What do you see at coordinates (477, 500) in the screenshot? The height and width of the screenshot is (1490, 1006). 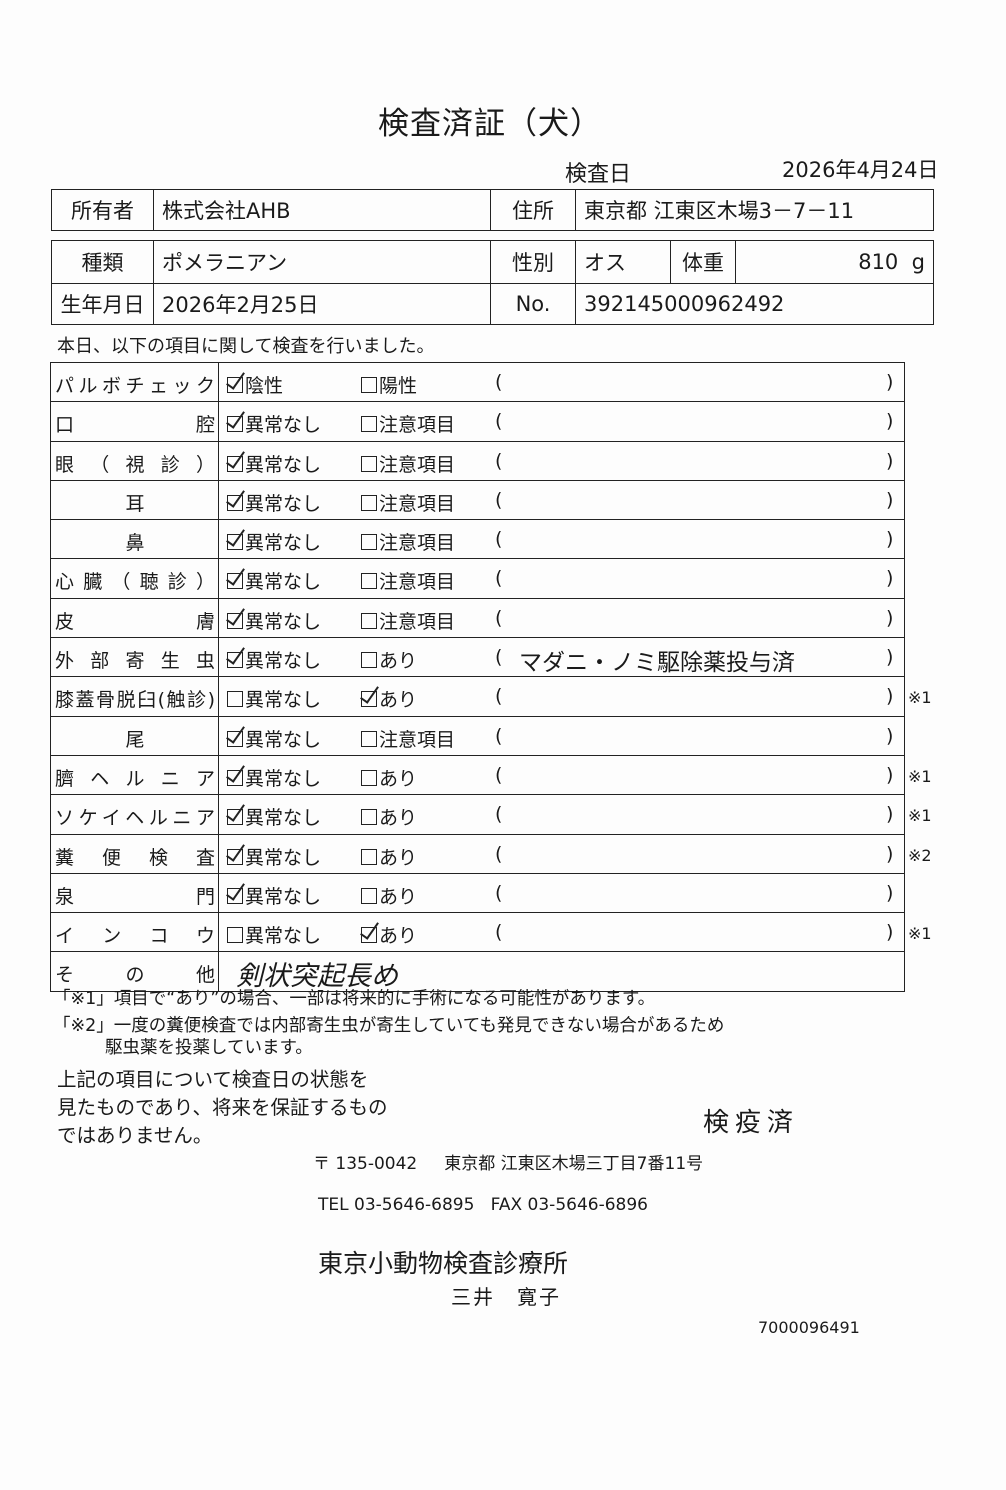 I see `inspection-row: 耳 異常なし 注意項目 ( )` at bounding box center [477, 500].